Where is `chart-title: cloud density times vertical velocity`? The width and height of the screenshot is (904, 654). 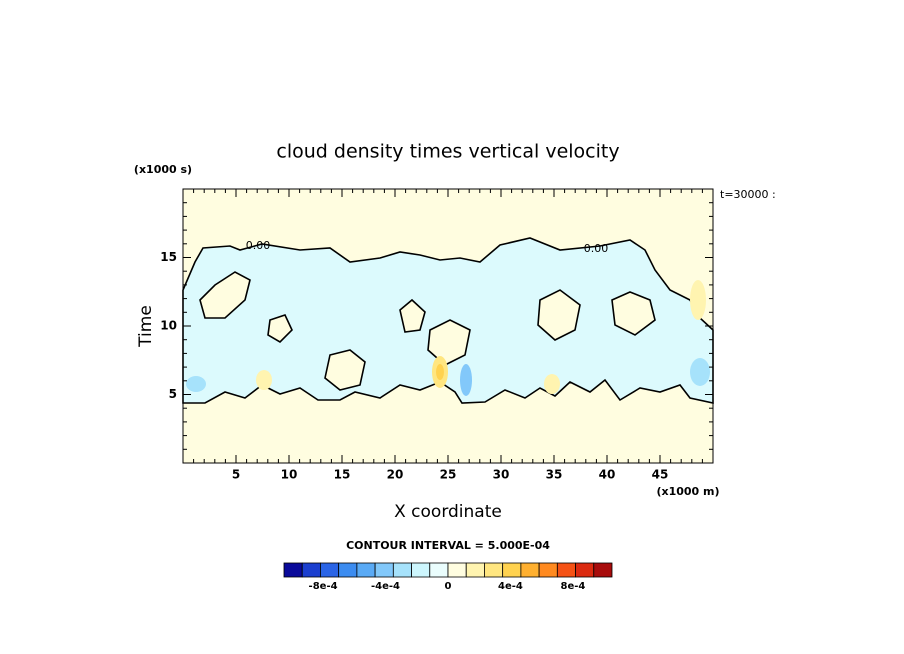
chart-title: cloud density times vertical velocity is located at coordinates (447, 152).